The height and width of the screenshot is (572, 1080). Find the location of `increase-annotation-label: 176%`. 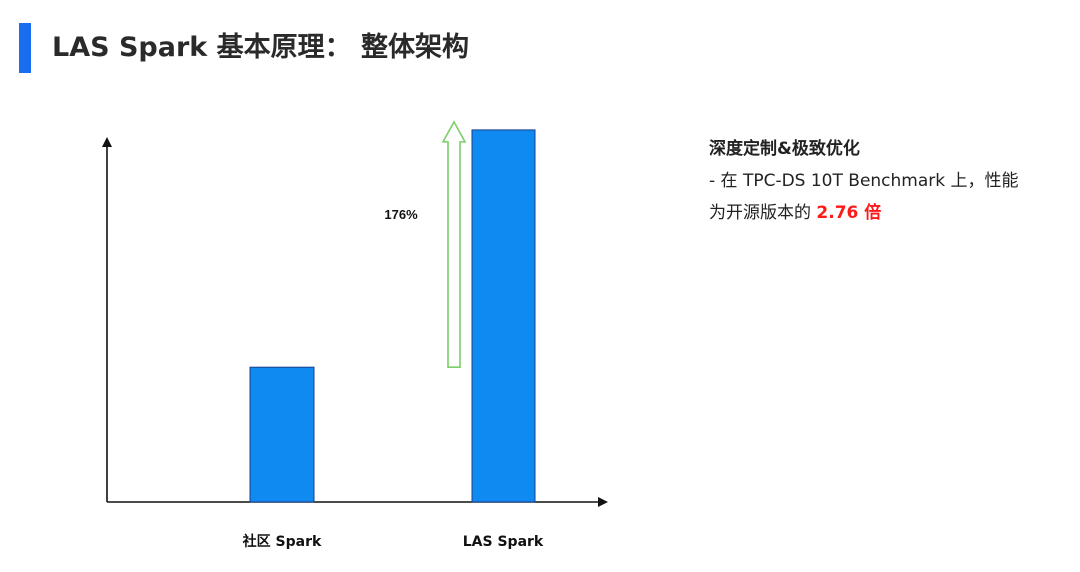

increase-annotation-label: 176% is located at coordinates (401, 214).